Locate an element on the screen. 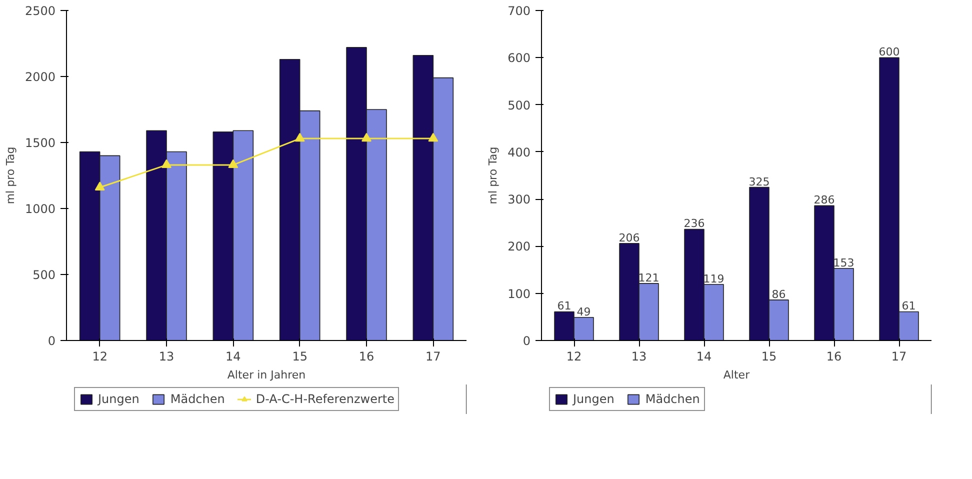 The height and width of the screenshot is (479, 972). y-tick-label: 2500 is located at coordinates (40, 11).